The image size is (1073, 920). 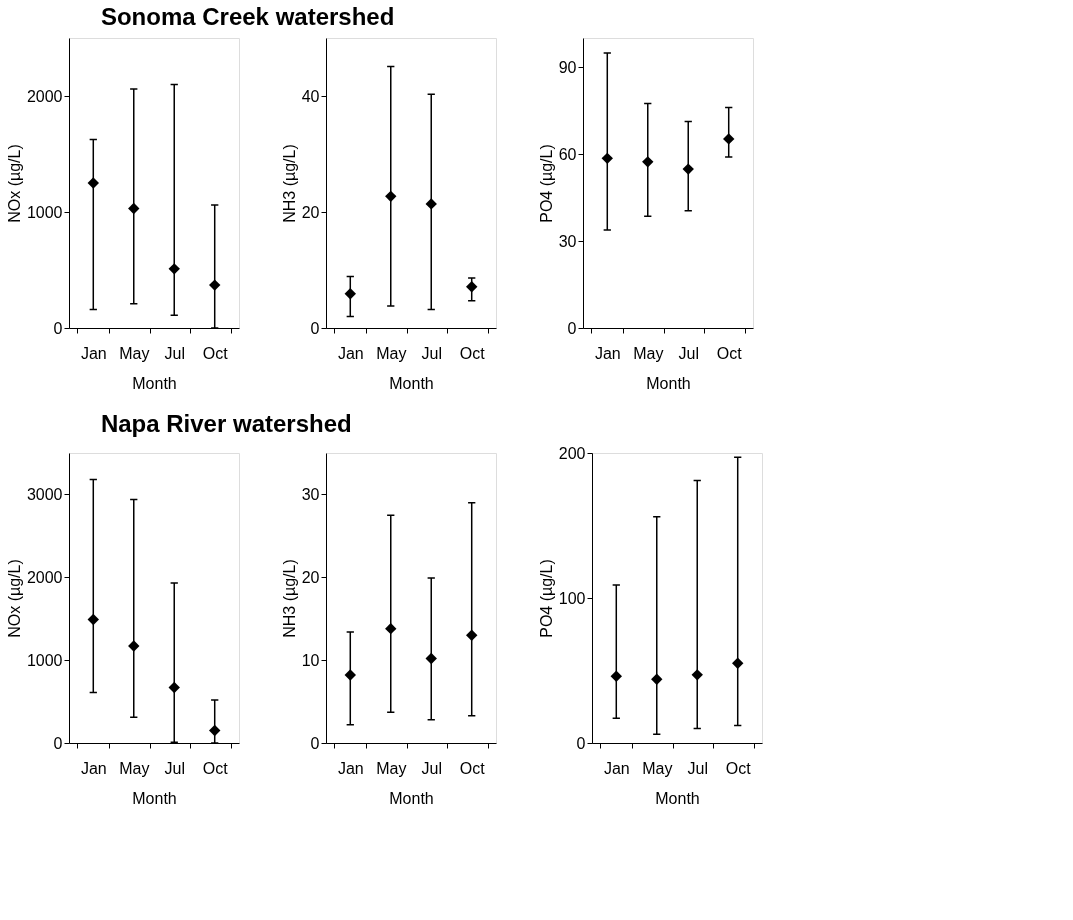 What do you see at coordinates (310, 96) in the screenshot?
I see `y-tick-label: 40` at bounding box center [310, 96].